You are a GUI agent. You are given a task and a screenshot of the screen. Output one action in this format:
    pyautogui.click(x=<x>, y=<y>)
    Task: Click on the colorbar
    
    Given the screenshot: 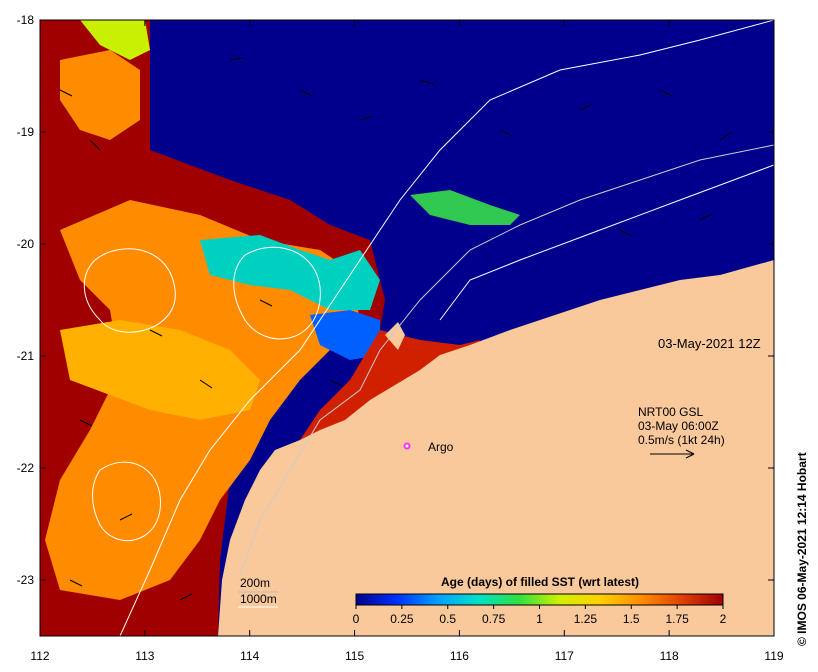 What is the action you would take?
    pyautogui.click(x=539, y=599)
    